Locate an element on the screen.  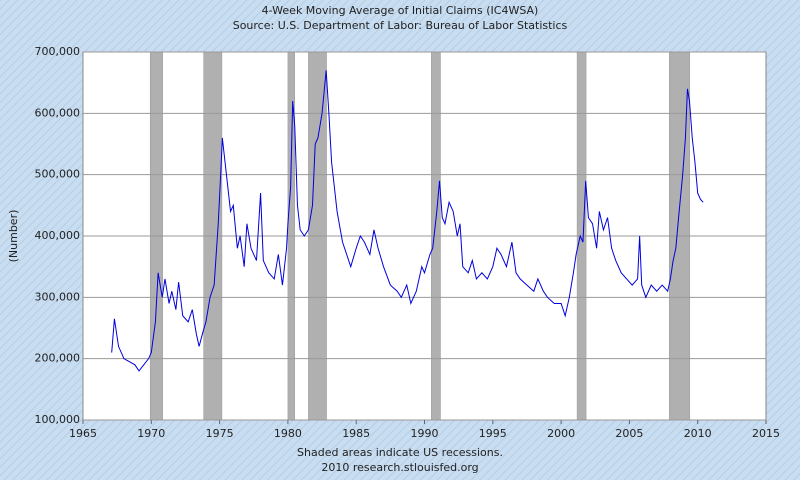
y-tick-label: 600,000 is located at coordinates (58, 112).